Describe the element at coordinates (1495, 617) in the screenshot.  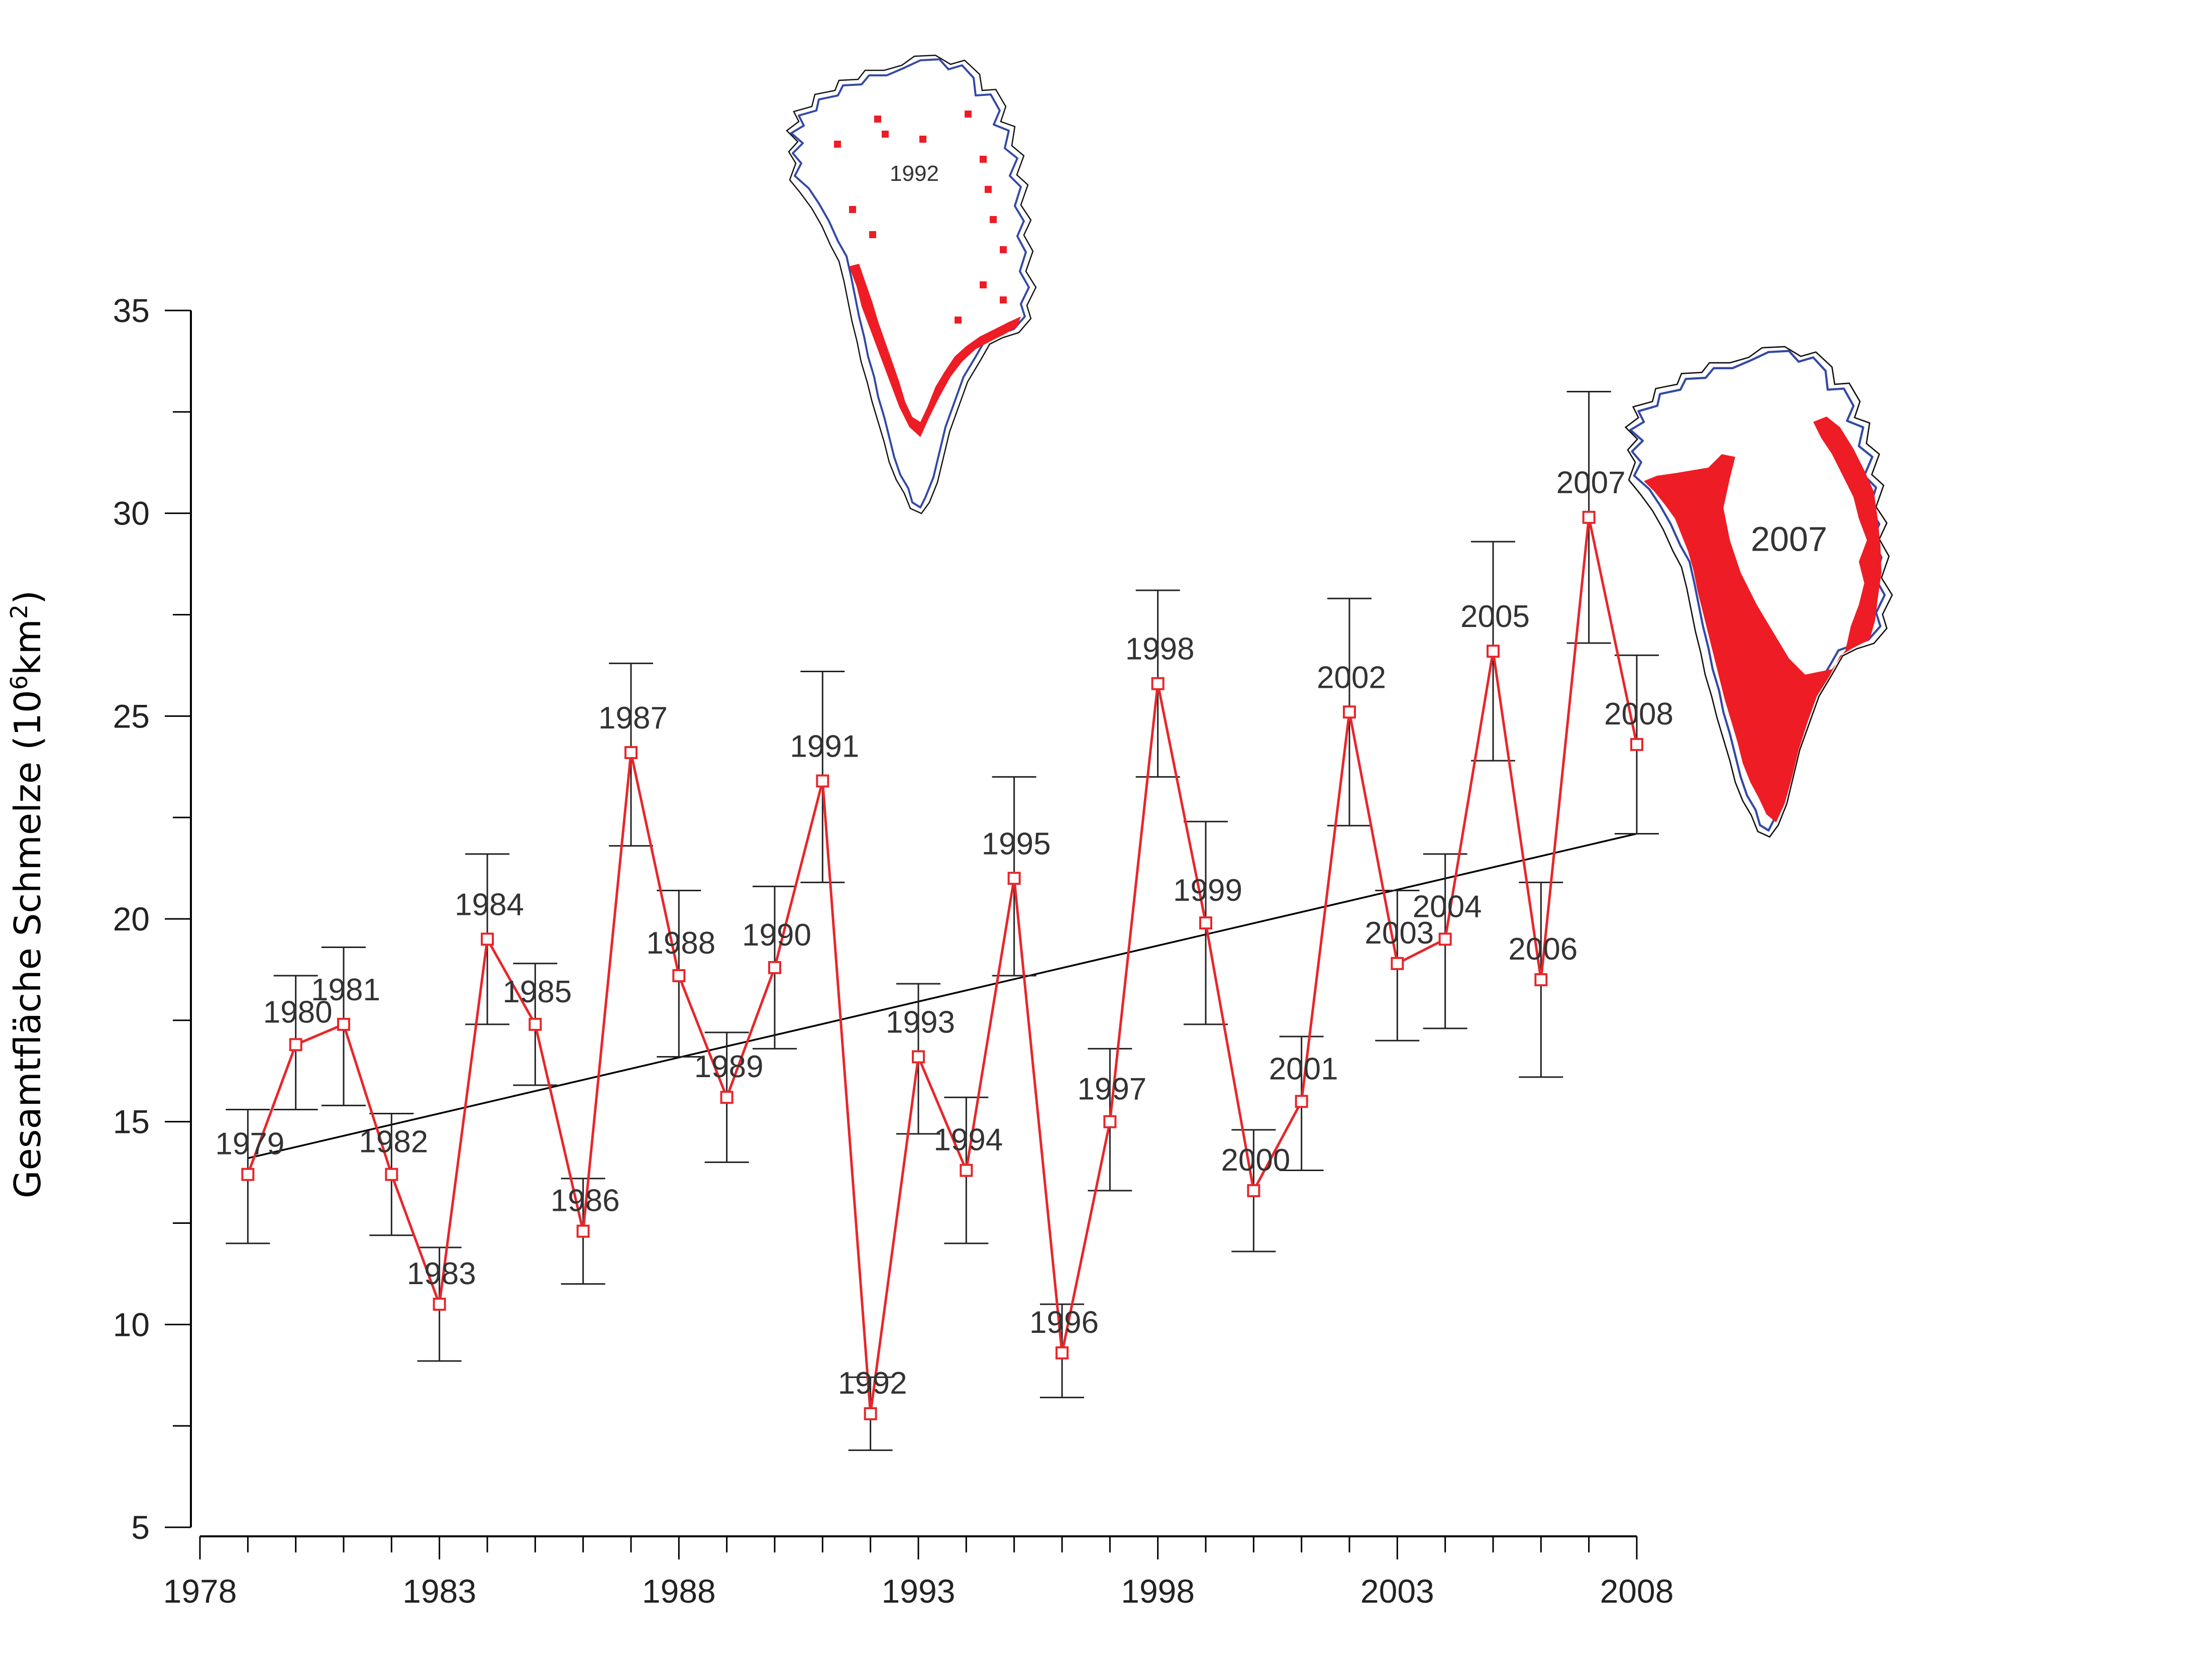
I see `point-year-label: 2005` at that location.